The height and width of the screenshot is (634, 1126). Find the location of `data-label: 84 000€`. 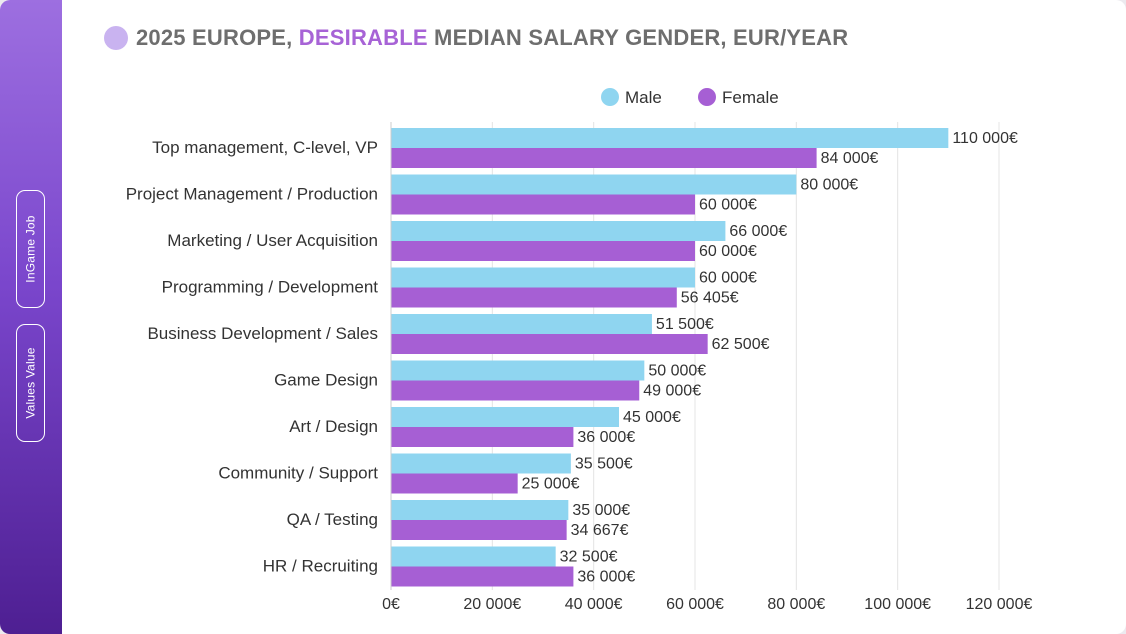

data-label: 84 000€ is located at coordinates (850, 158).